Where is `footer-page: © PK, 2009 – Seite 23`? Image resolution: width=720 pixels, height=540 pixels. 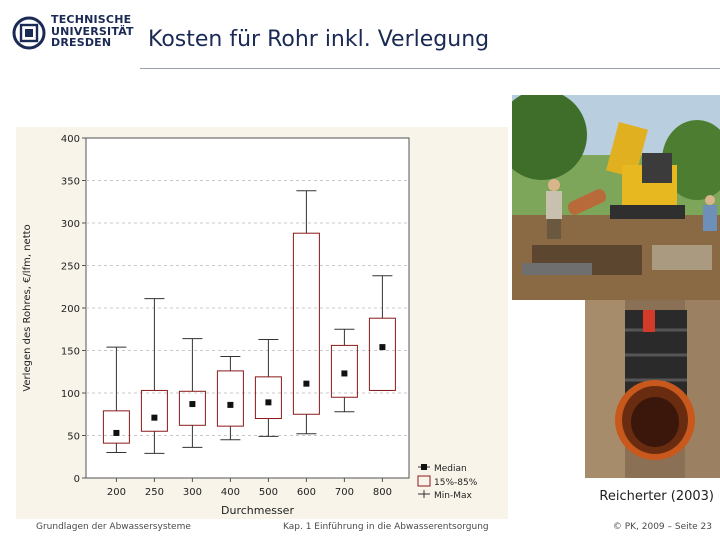 footer-page: © PK, 2009 – Seite 23 is located at coordinates (662, 527).